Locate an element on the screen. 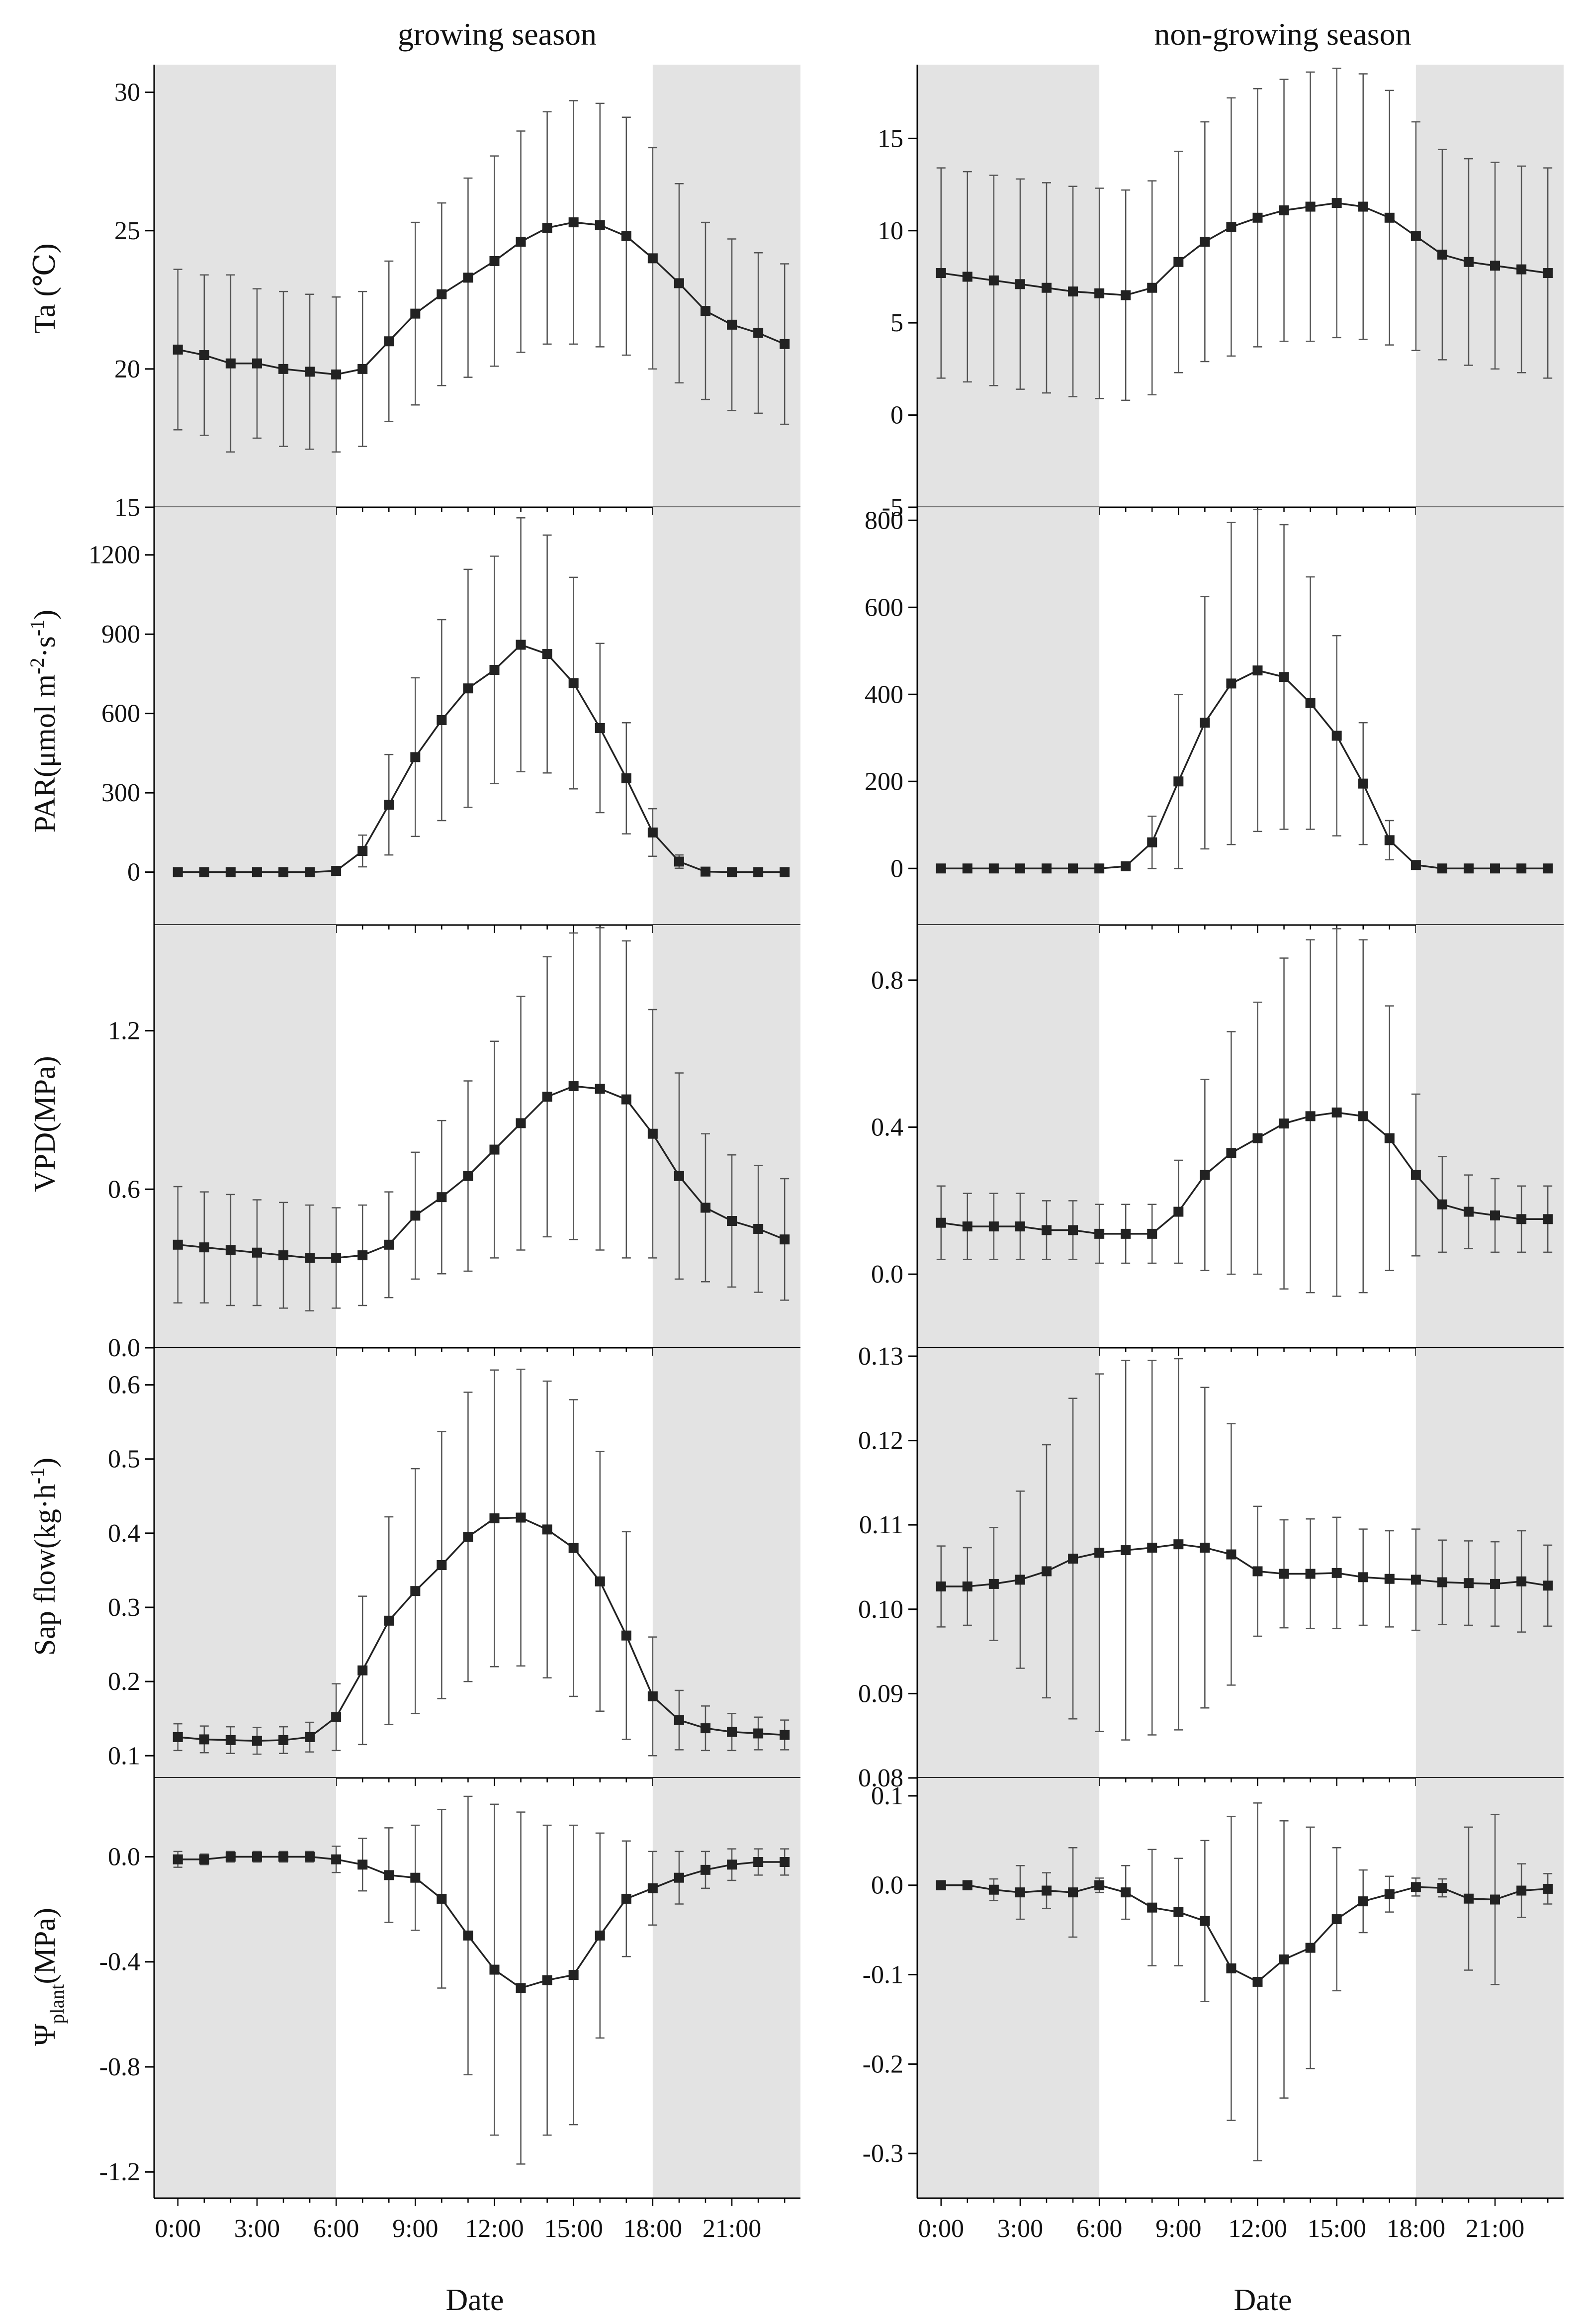  column-title-growing: growing season is located at coordinates (497, 34).